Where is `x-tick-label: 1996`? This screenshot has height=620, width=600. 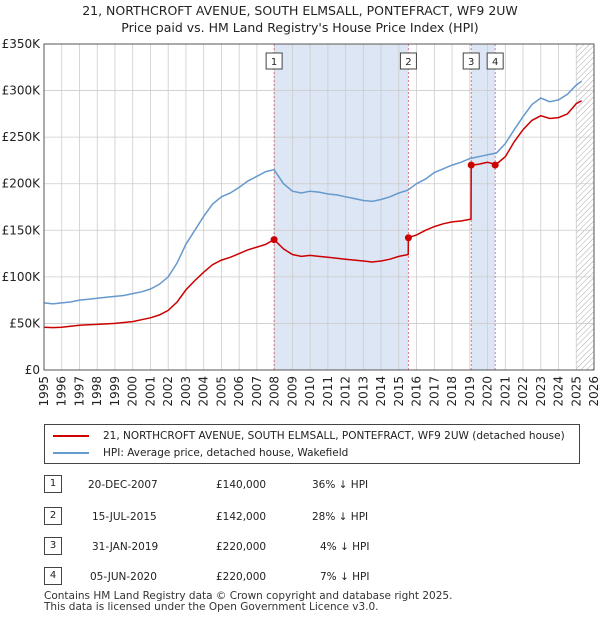
x-tick-label: 1996 is located at coordinates (62, 391).